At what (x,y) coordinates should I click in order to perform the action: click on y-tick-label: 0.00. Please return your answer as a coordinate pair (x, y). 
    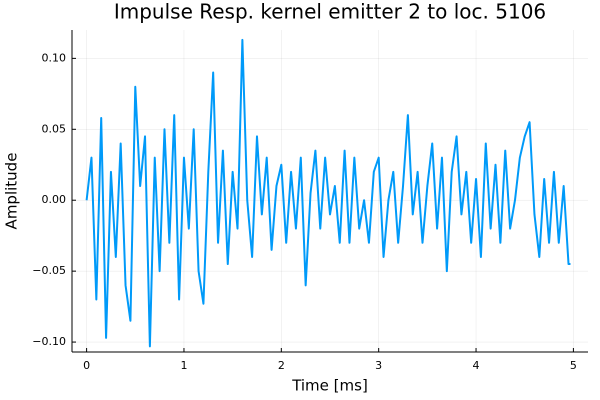
    Looking at the image, I should click on (54, 199).